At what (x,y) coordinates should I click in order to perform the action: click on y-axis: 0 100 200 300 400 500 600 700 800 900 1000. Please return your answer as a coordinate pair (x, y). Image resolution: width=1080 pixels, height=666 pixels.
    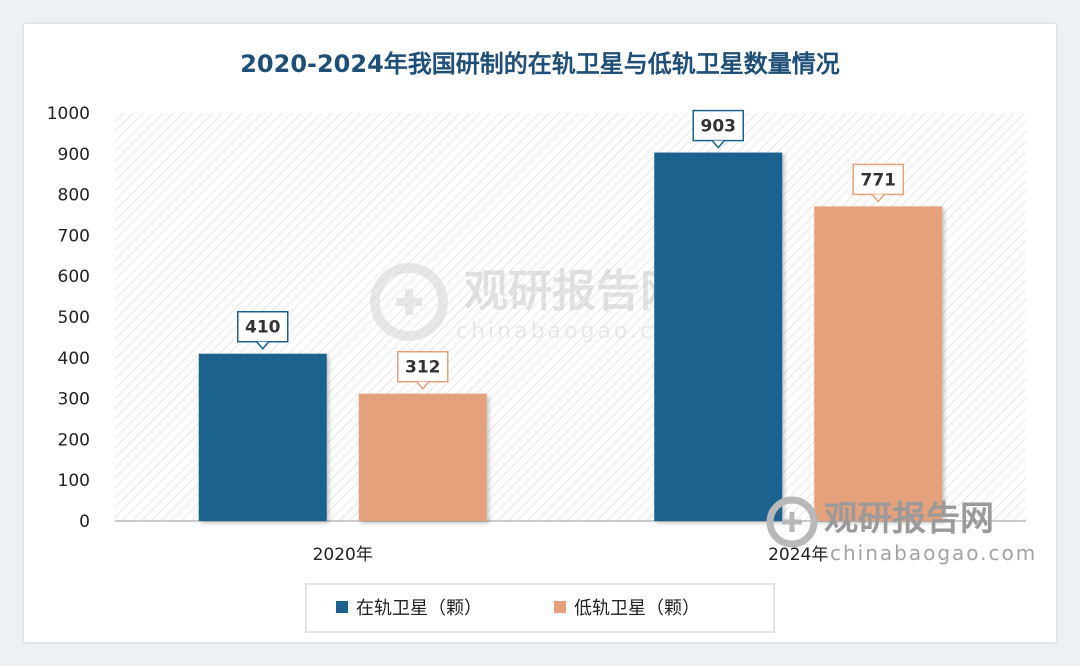
    Looking at the image, I should click on (68, 318).